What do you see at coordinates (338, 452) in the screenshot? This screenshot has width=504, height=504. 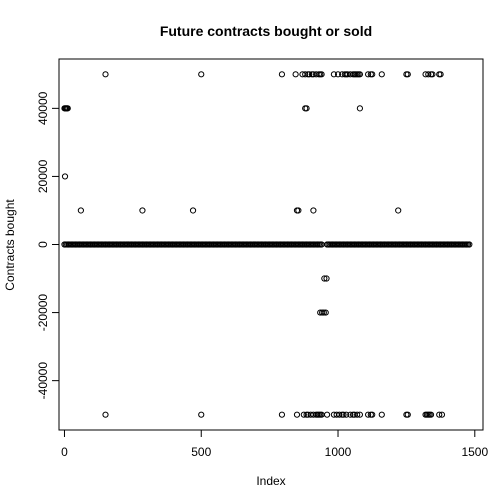 I see `x-tick-label: 1000` at bounding box center [338, 452].